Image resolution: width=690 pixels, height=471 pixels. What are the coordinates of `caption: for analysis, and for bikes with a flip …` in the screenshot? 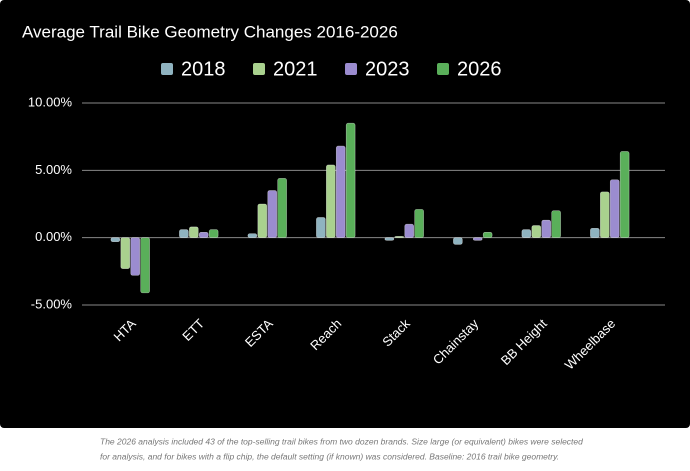 It's located at (329, 456).